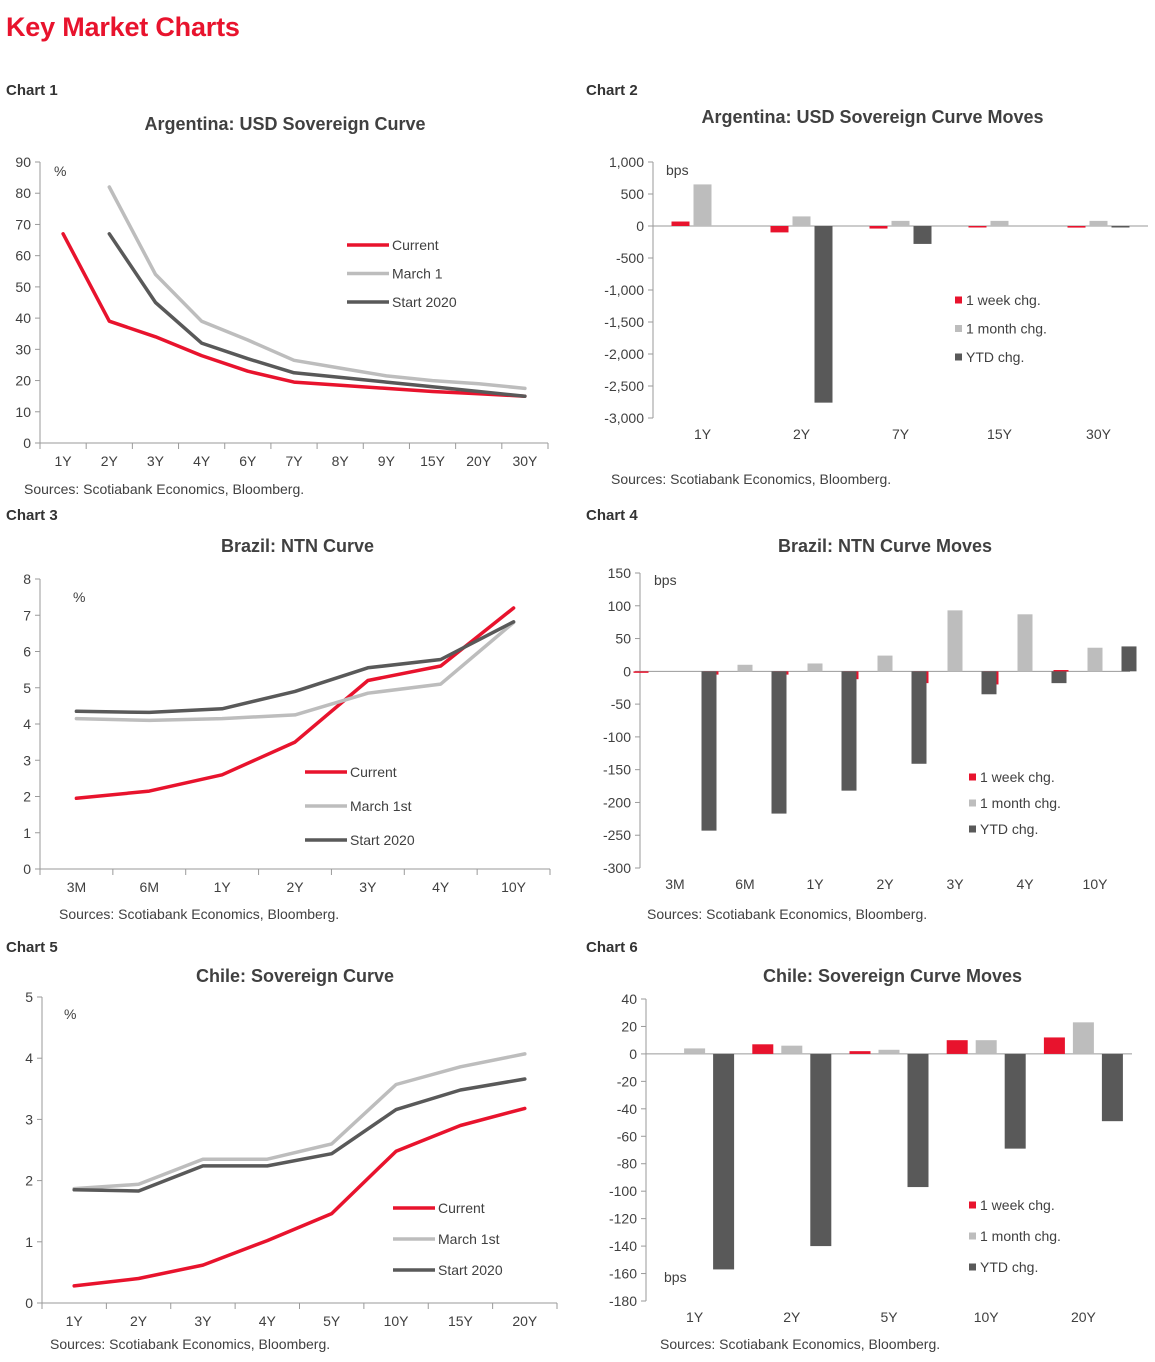  Describe the element at coordinates (617, 868) in the screenshot. I see `y-tick-label: -300` at that location.